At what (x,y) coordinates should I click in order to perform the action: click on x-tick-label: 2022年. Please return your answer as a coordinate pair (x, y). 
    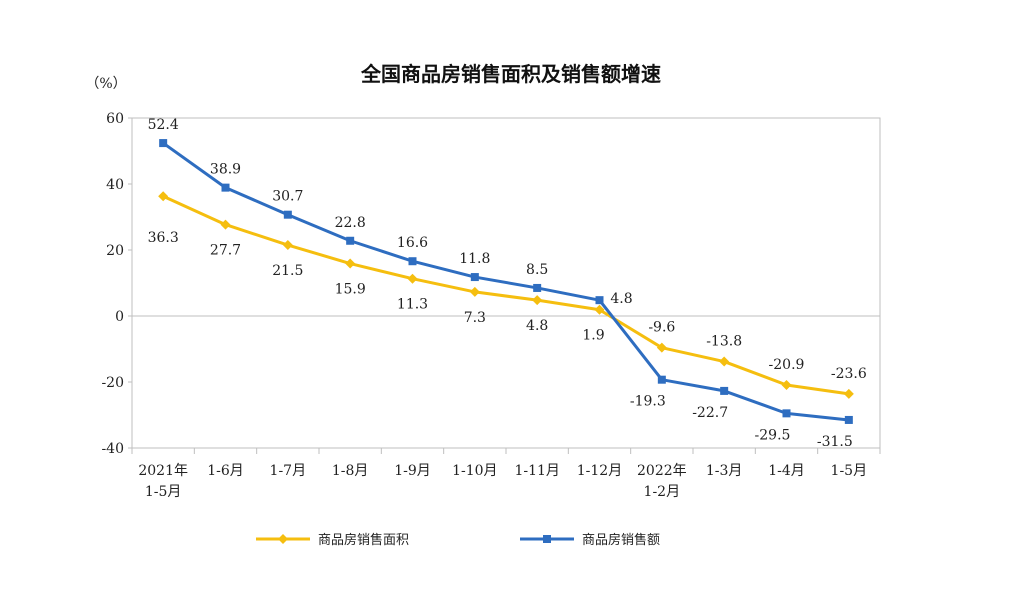
    Looking at the image, I should click on (662, 471).